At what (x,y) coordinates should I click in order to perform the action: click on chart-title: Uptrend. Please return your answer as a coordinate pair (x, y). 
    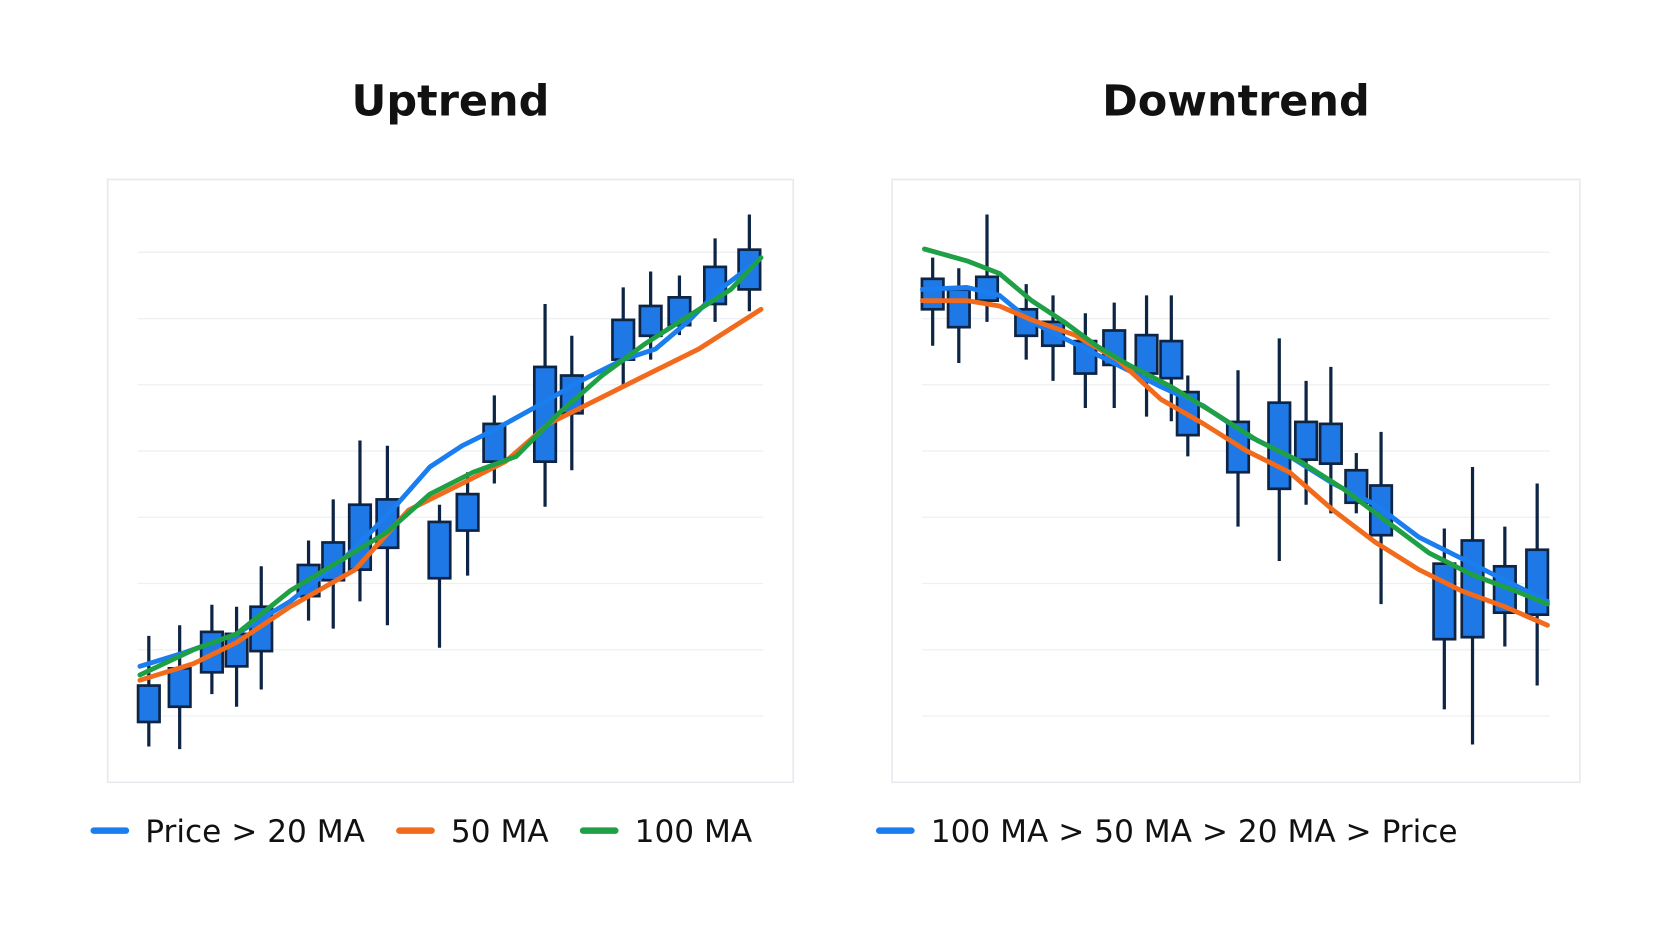
    Looking at the image, I should click on (451, 102).